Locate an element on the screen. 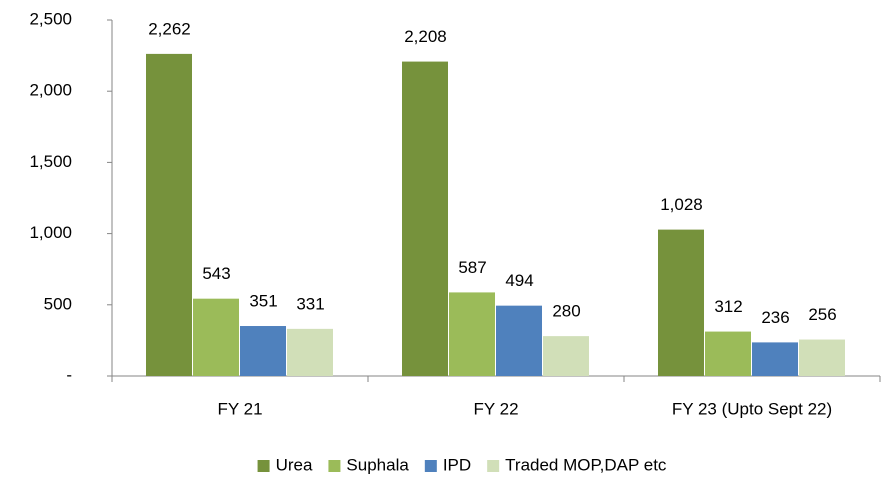  x-tick-label: FY 22 is located at coordinates (495, 408).